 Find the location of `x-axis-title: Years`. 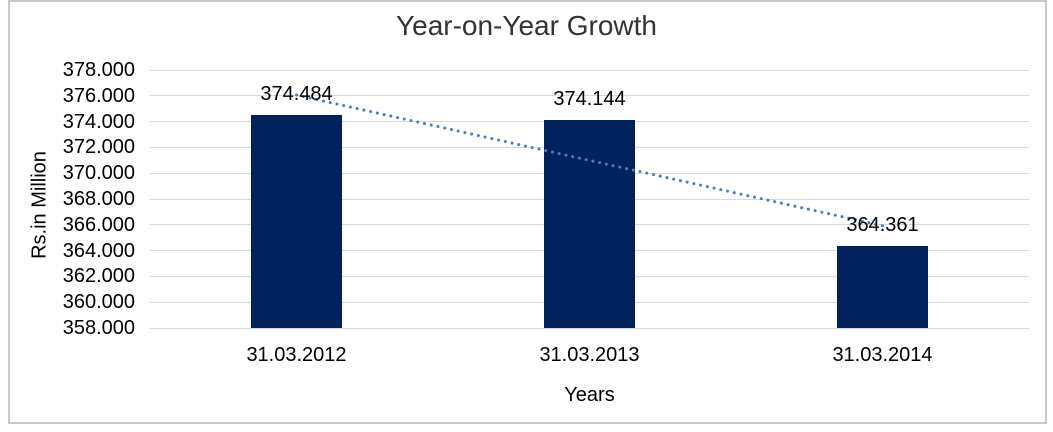

x-axis-title: Years is located at coordinates (589, 395).